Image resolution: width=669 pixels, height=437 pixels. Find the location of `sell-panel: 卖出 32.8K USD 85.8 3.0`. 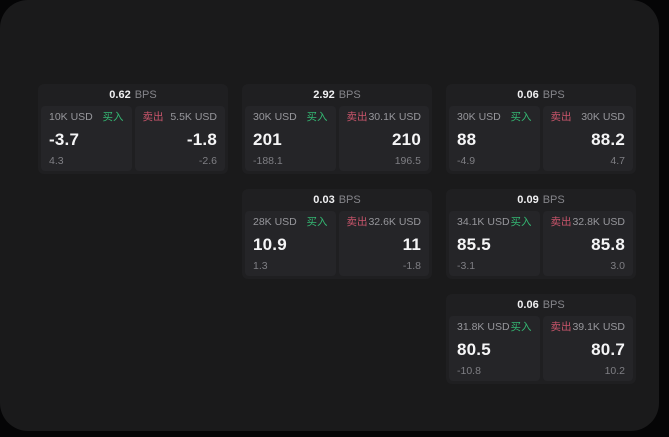

sell-panel: 卖出 32.8K USD 85.8 3.0 is located at coordinates (587, 243).